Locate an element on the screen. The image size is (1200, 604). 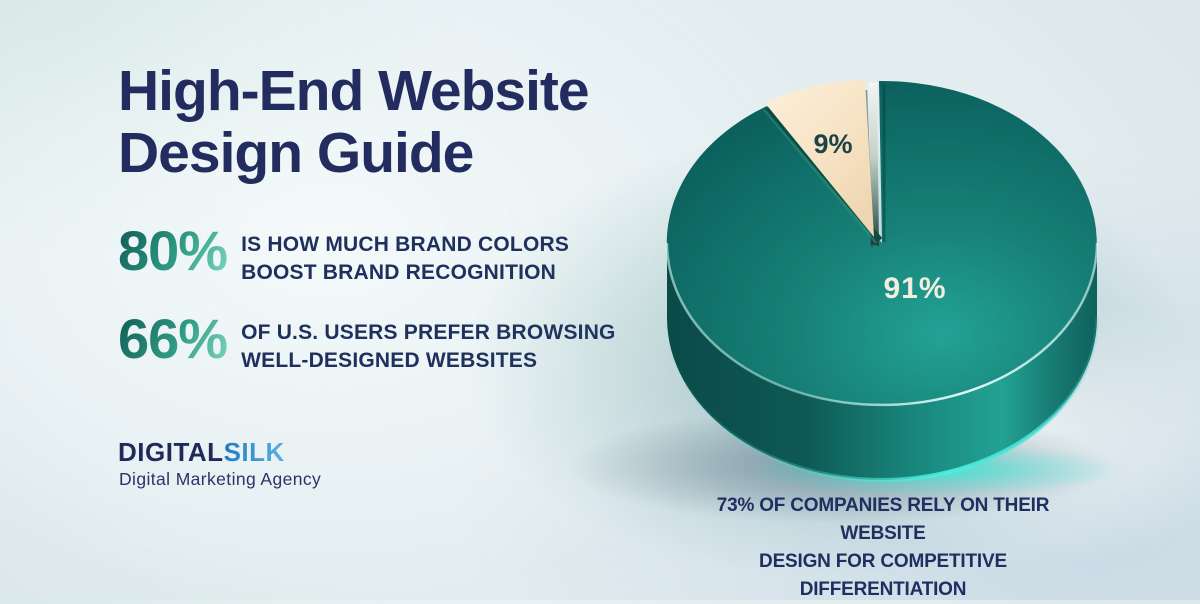
stat-value-66: 66% is located at coordinates (173, 338).